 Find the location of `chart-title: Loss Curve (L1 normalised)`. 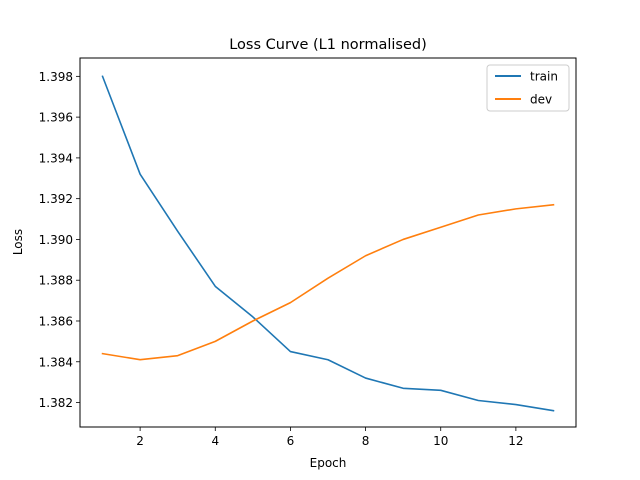

chart-title: Loss Curve (L1 normalised) is located at coordinates (328, 45).